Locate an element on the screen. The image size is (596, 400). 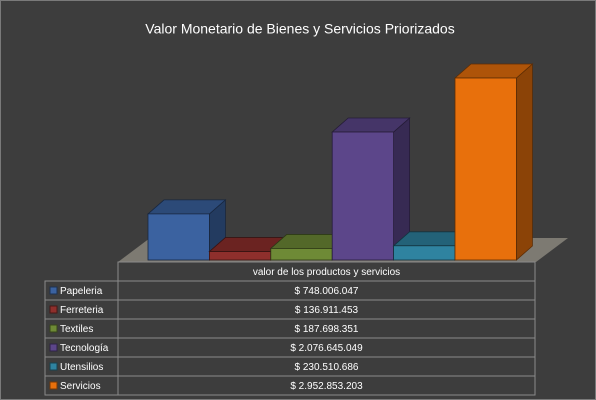
table-value-cell is located at coordinates (326, 385).